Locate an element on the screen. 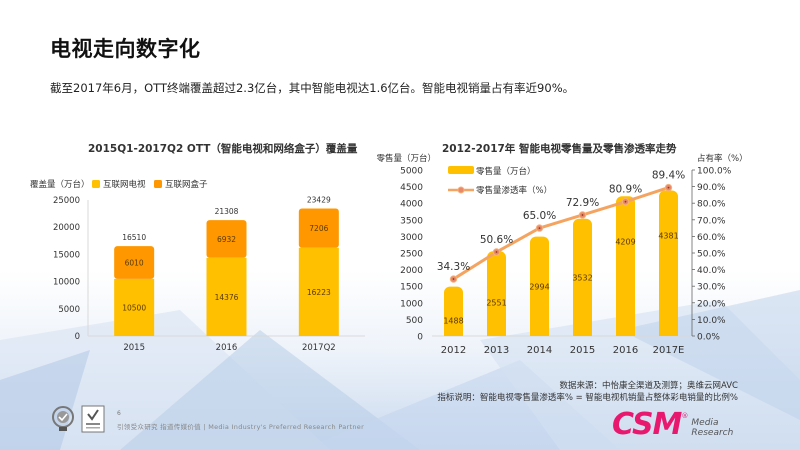 This screenshot has height=450, width=800. sales-data-label: 3532 is located at coordinates (582, 277).